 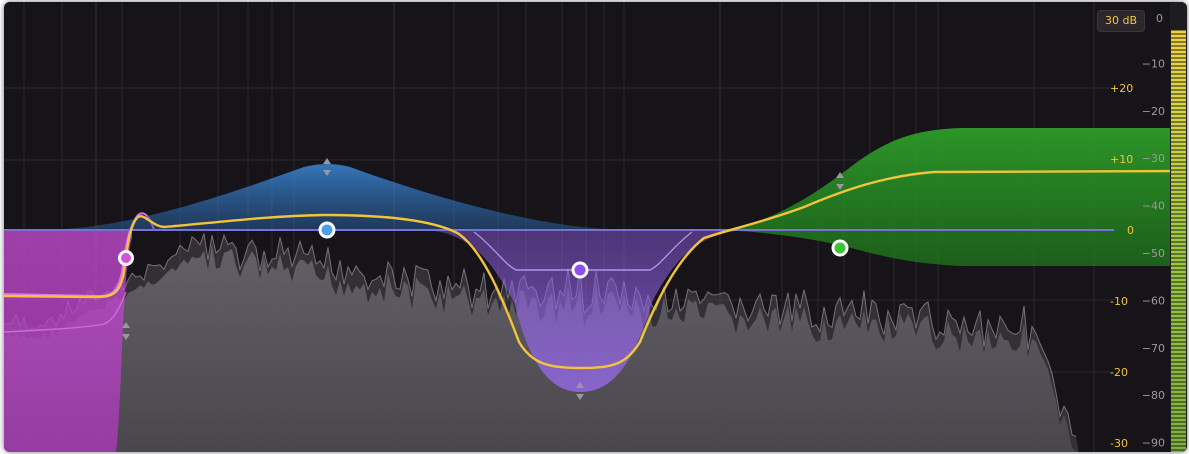 What do you see at coordinates (65, 312) in the screenshot?
I see `band-low-cut-lower` at bounding box center [65, 312].